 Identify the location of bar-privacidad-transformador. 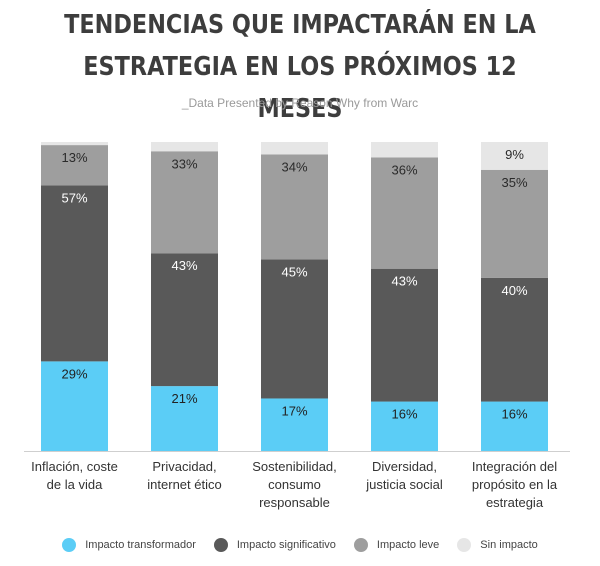
(184, 418).